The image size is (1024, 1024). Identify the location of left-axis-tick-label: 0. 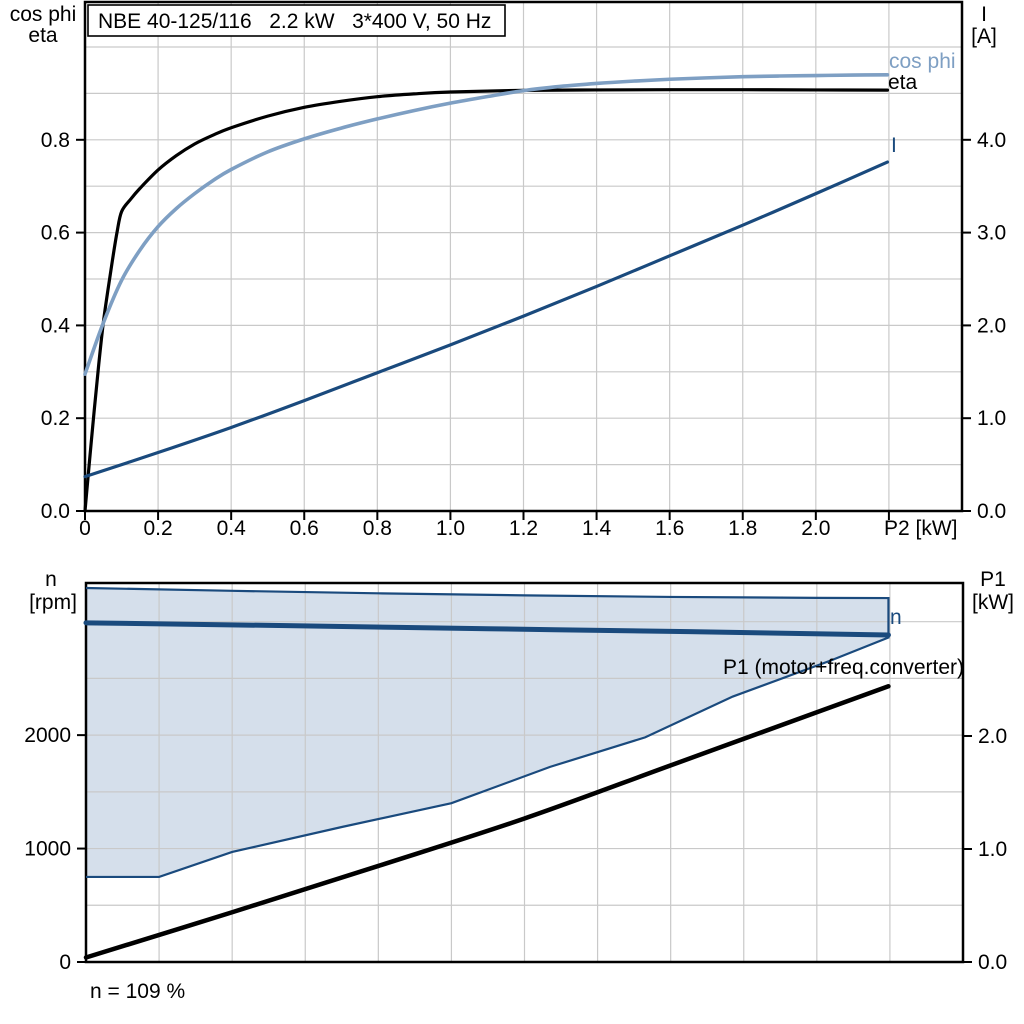
(65, 962).